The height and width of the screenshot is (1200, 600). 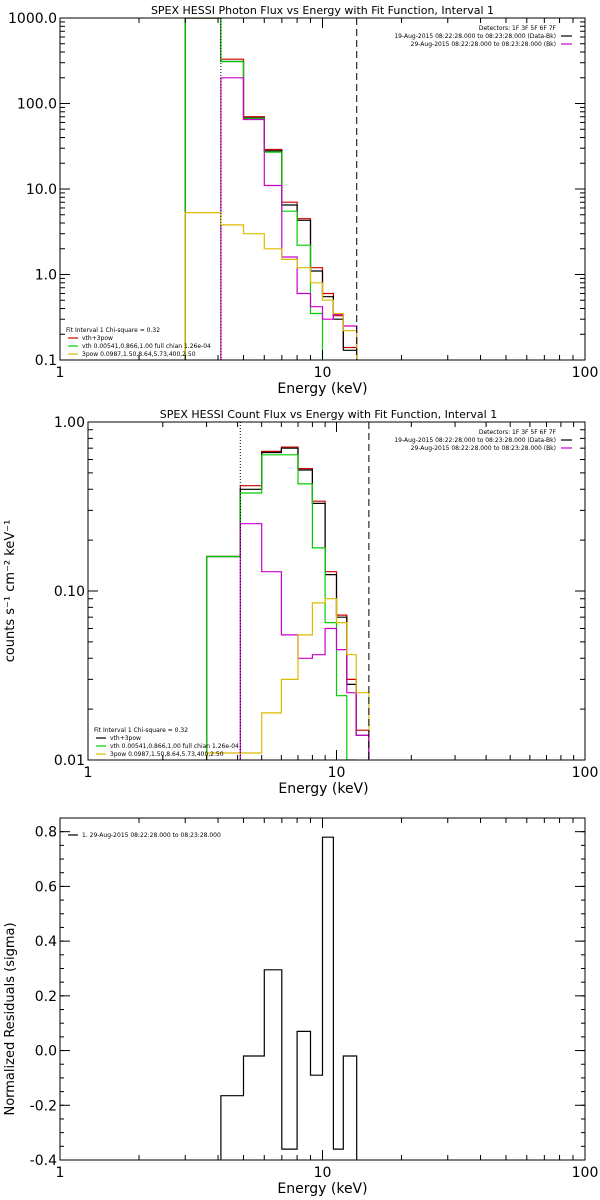 What do you see at coordinates (43, 1161) in the screenshot?
I see `y-tick-label: -0.4` at bounding box center [43, 1161].